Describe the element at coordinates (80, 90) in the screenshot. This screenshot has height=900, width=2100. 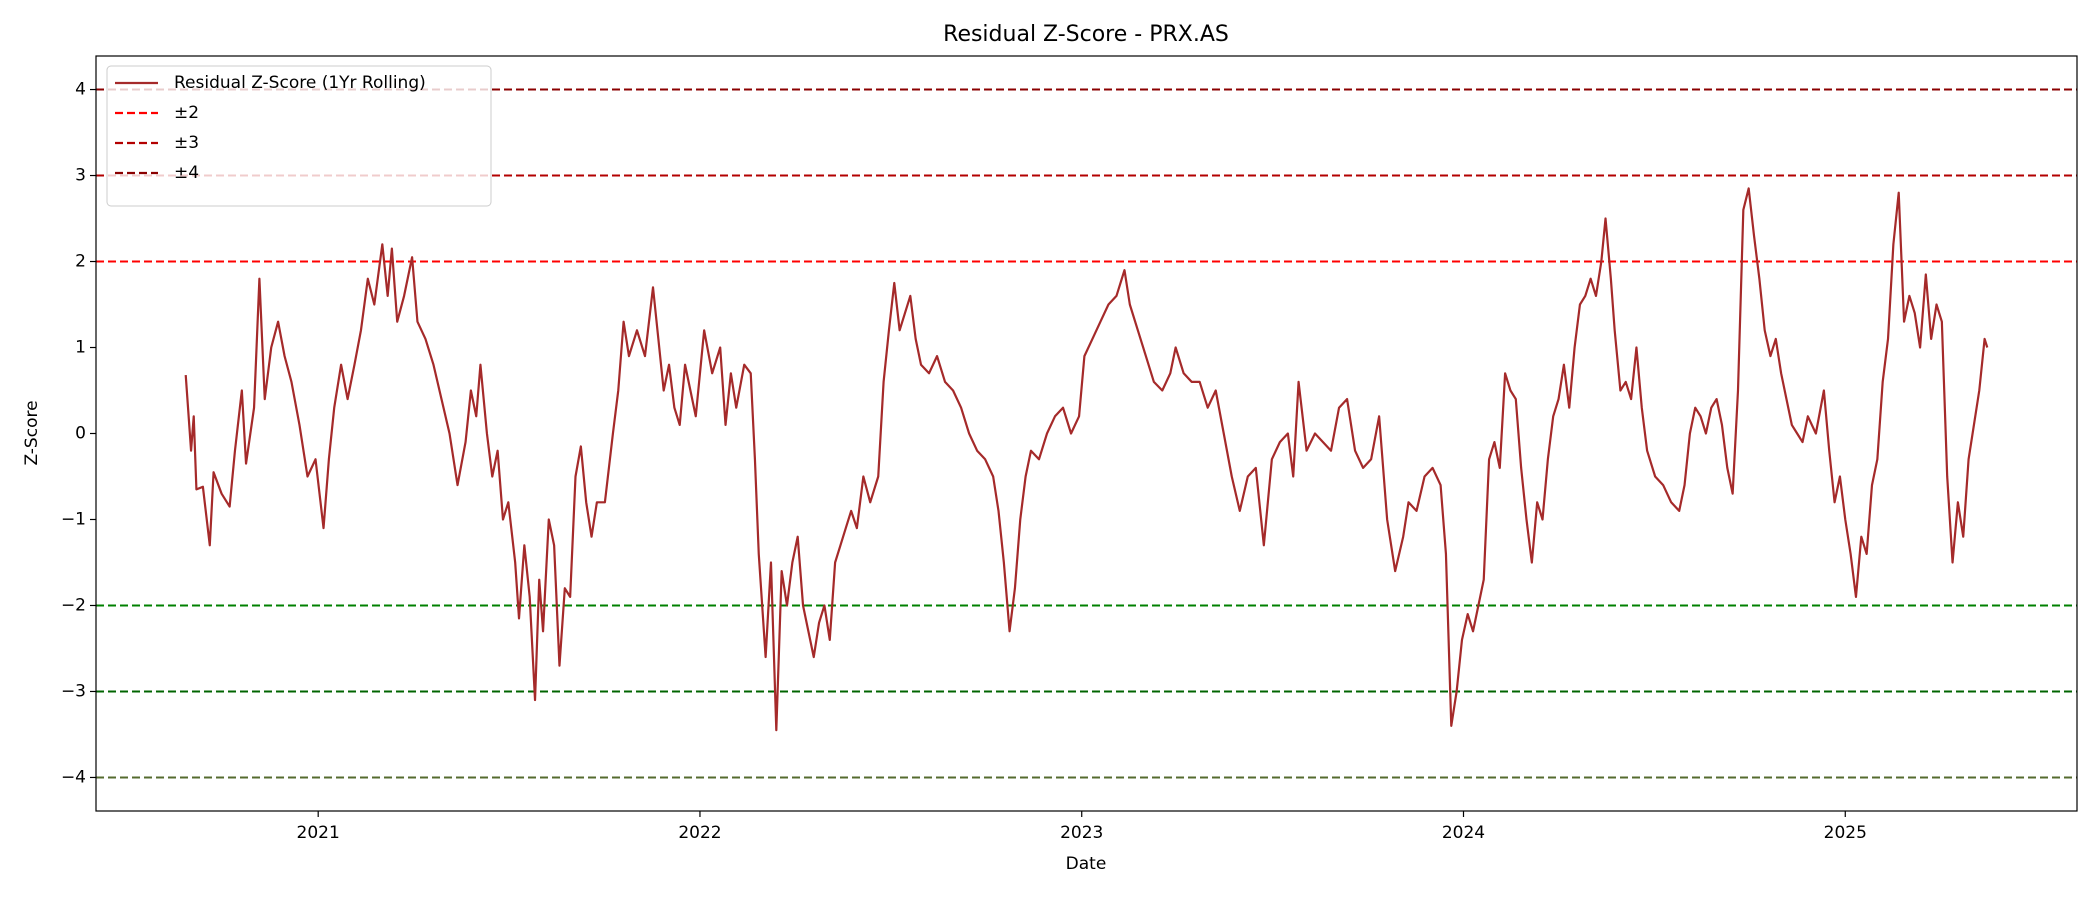
I see `y-tick-label: 4` at that location.